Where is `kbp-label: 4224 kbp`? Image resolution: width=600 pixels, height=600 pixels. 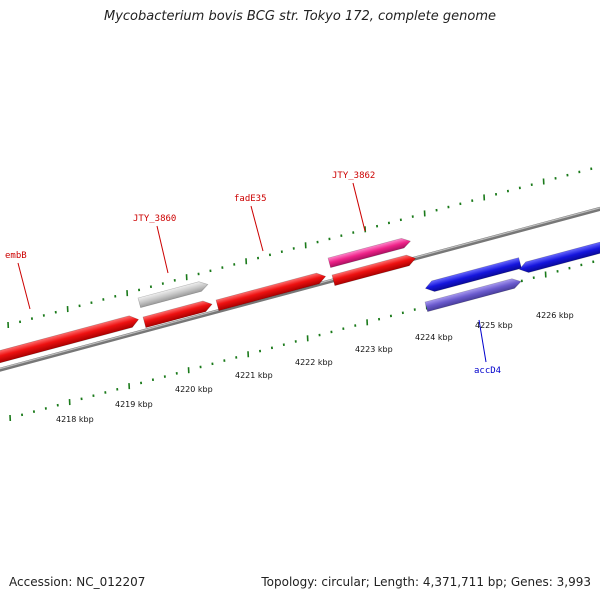 kbp-label: 4224 kbp is located at coordinates (434, 337).